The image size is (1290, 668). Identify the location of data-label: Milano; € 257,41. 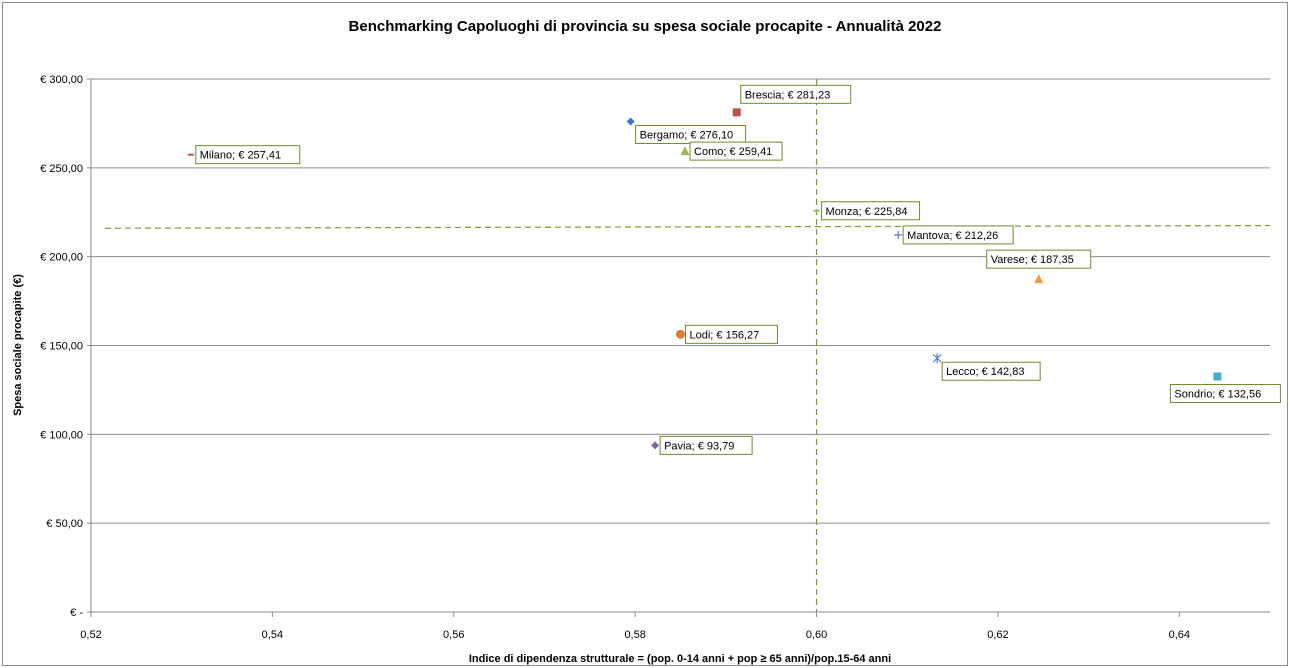
(248, 155).